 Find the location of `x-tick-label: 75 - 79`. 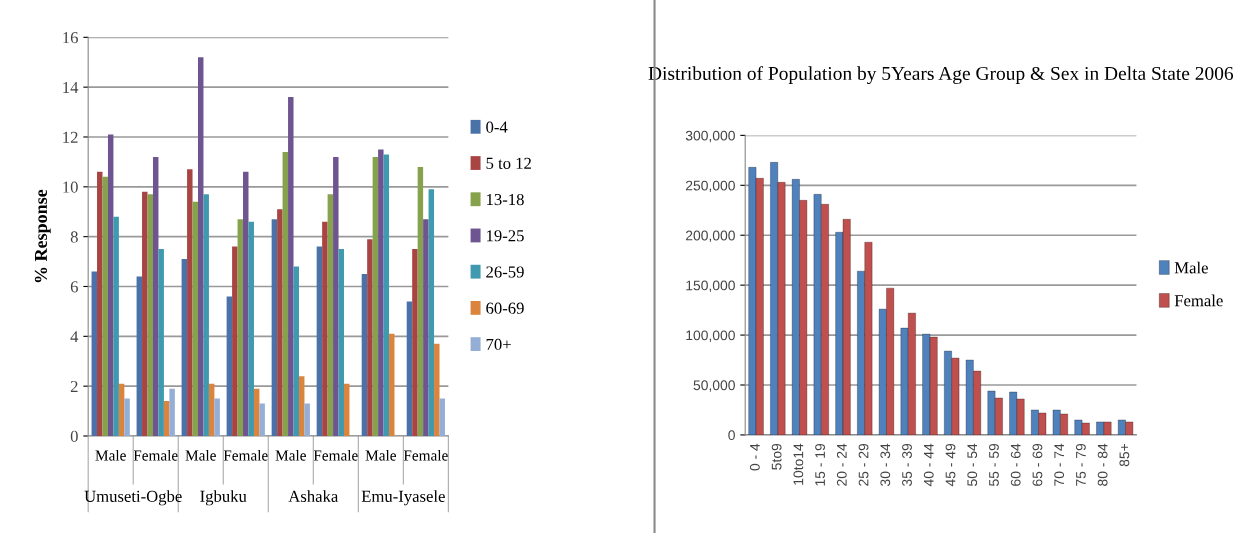

x-tick-label: 75 - 79 is located at coordinates (1080, 464).